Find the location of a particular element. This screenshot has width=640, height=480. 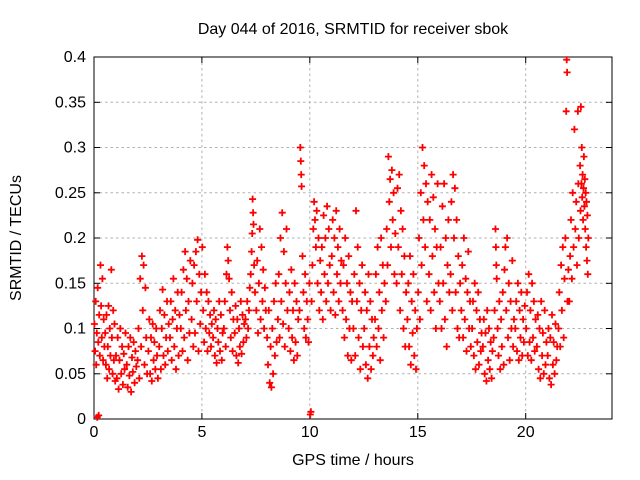

svg-text: 0.3 is located at coordinates (75, 148).